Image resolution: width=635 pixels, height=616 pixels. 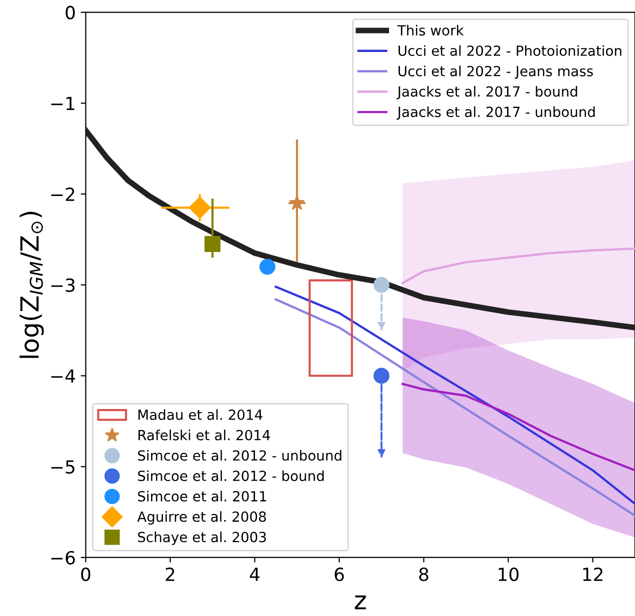 What do you see at coordinates (204, 435) in the screenshot?
I see `legend-label: Rafelski et al. 2014` at bounding box center [204, 435].